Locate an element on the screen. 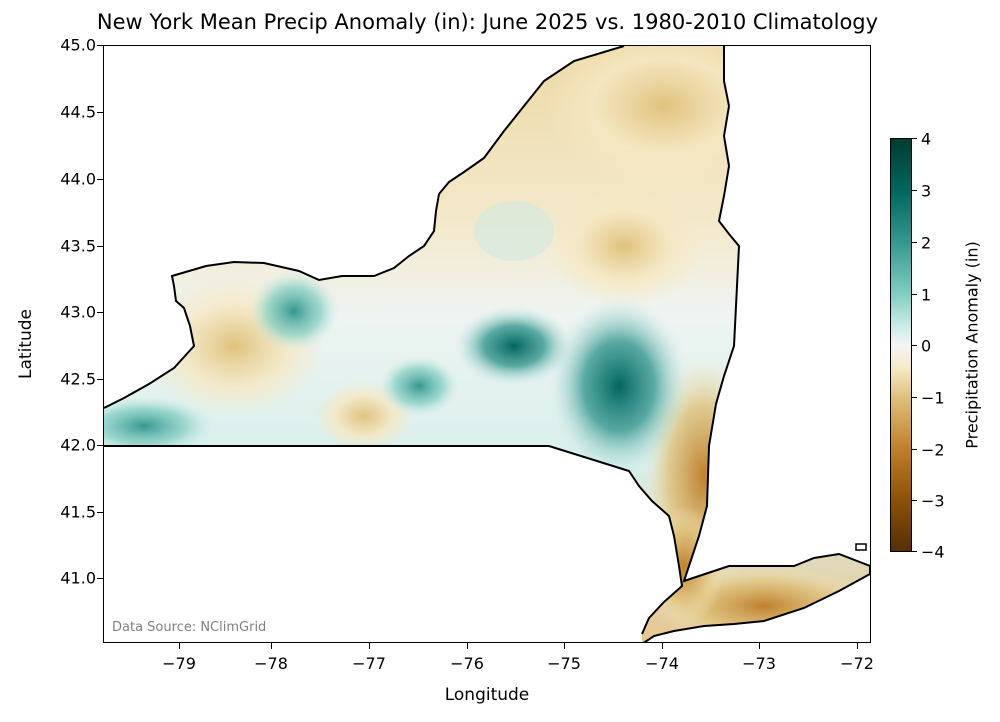 This screenshot has width=1000, height=722. colorbar-tick-label: 0 is located at coordinates (926, 346).